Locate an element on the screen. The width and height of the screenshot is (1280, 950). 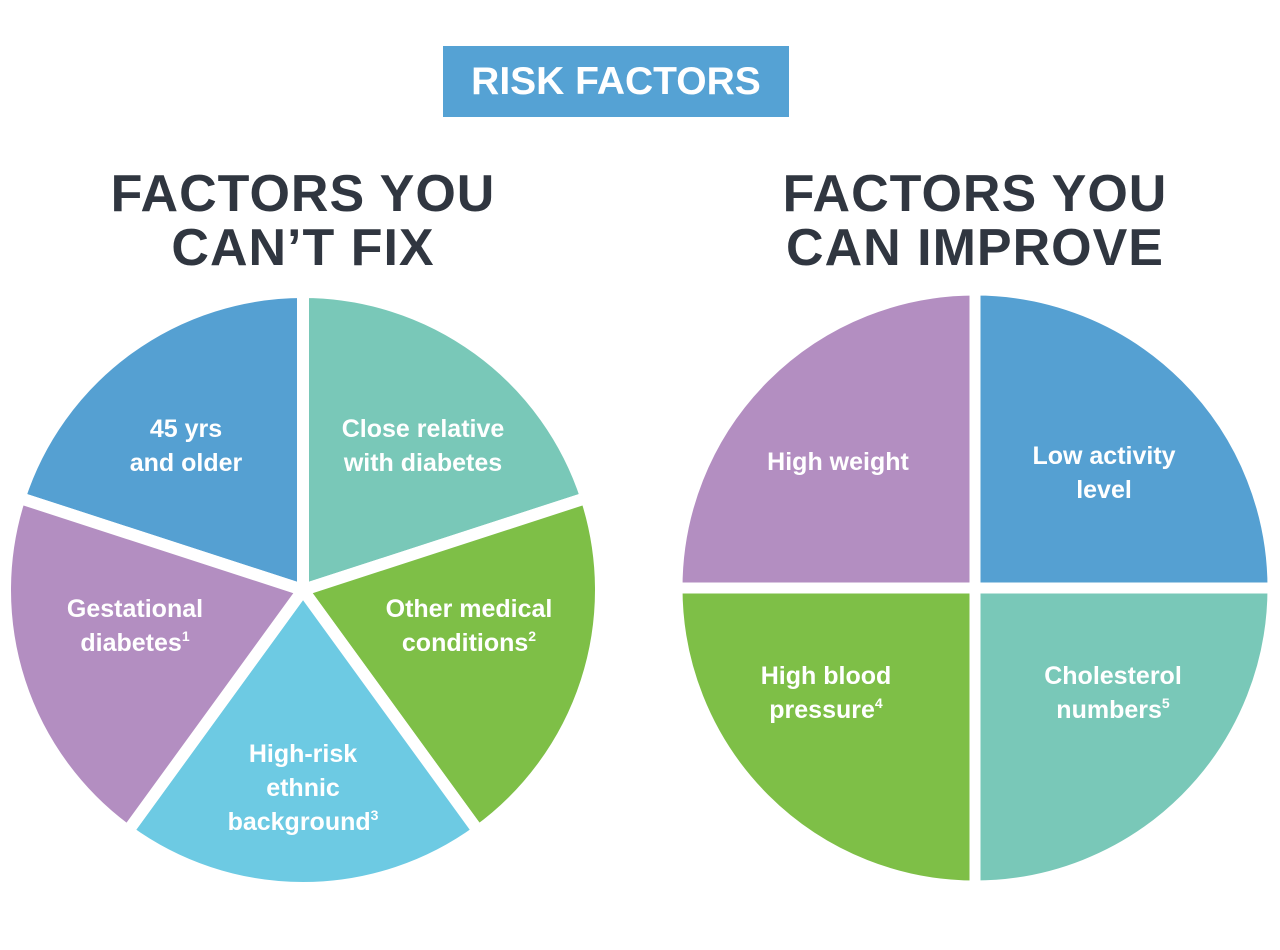
segment-label-line: High-risk is located at coordinates (303, 754).